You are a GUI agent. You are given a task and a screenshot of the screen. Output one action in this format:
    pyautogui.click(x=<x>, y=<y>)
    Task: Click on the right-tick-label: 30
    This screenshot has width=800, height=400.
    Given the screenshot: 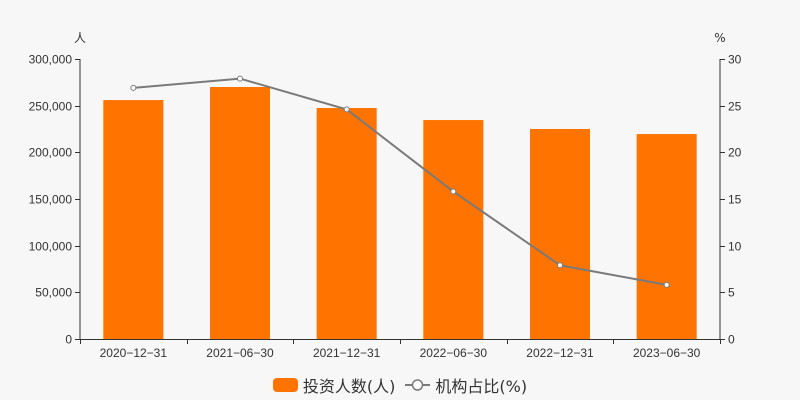 What is the action you would take?
    pyautogui.click(x=735, y=60)
    